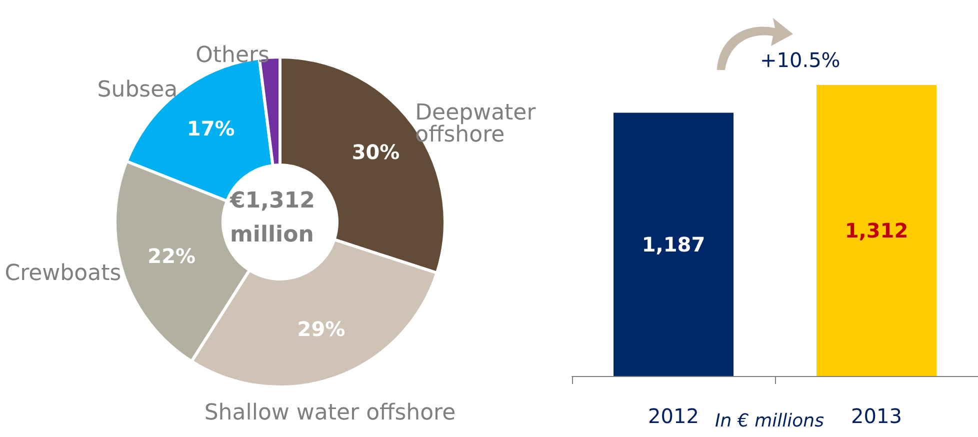  I want to click on data-label: 30%, so click(376, 152).